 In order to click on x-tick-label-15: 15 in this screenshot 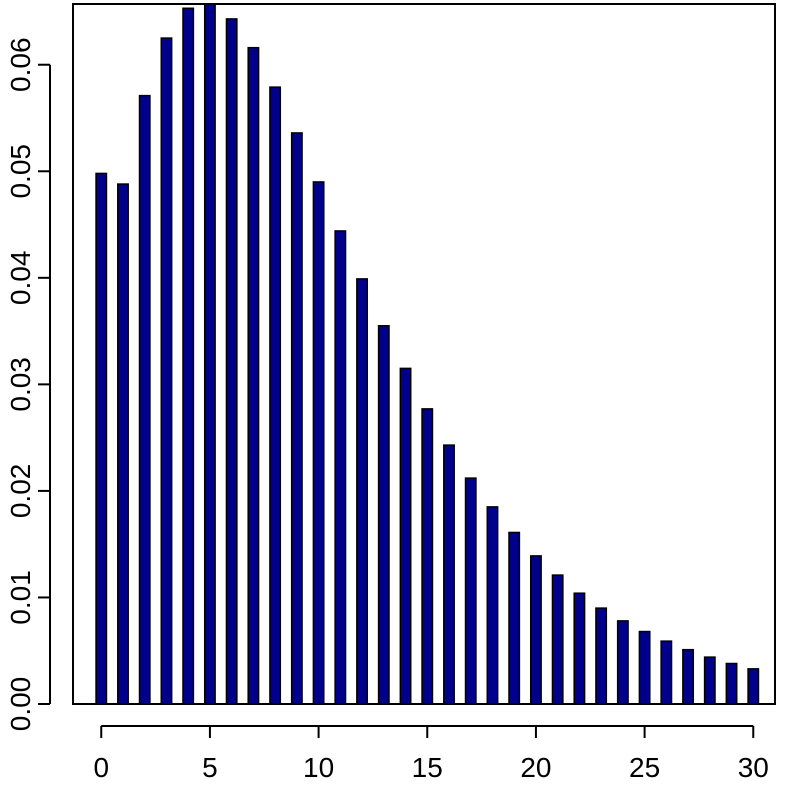, I will do `click(427, 767)`.